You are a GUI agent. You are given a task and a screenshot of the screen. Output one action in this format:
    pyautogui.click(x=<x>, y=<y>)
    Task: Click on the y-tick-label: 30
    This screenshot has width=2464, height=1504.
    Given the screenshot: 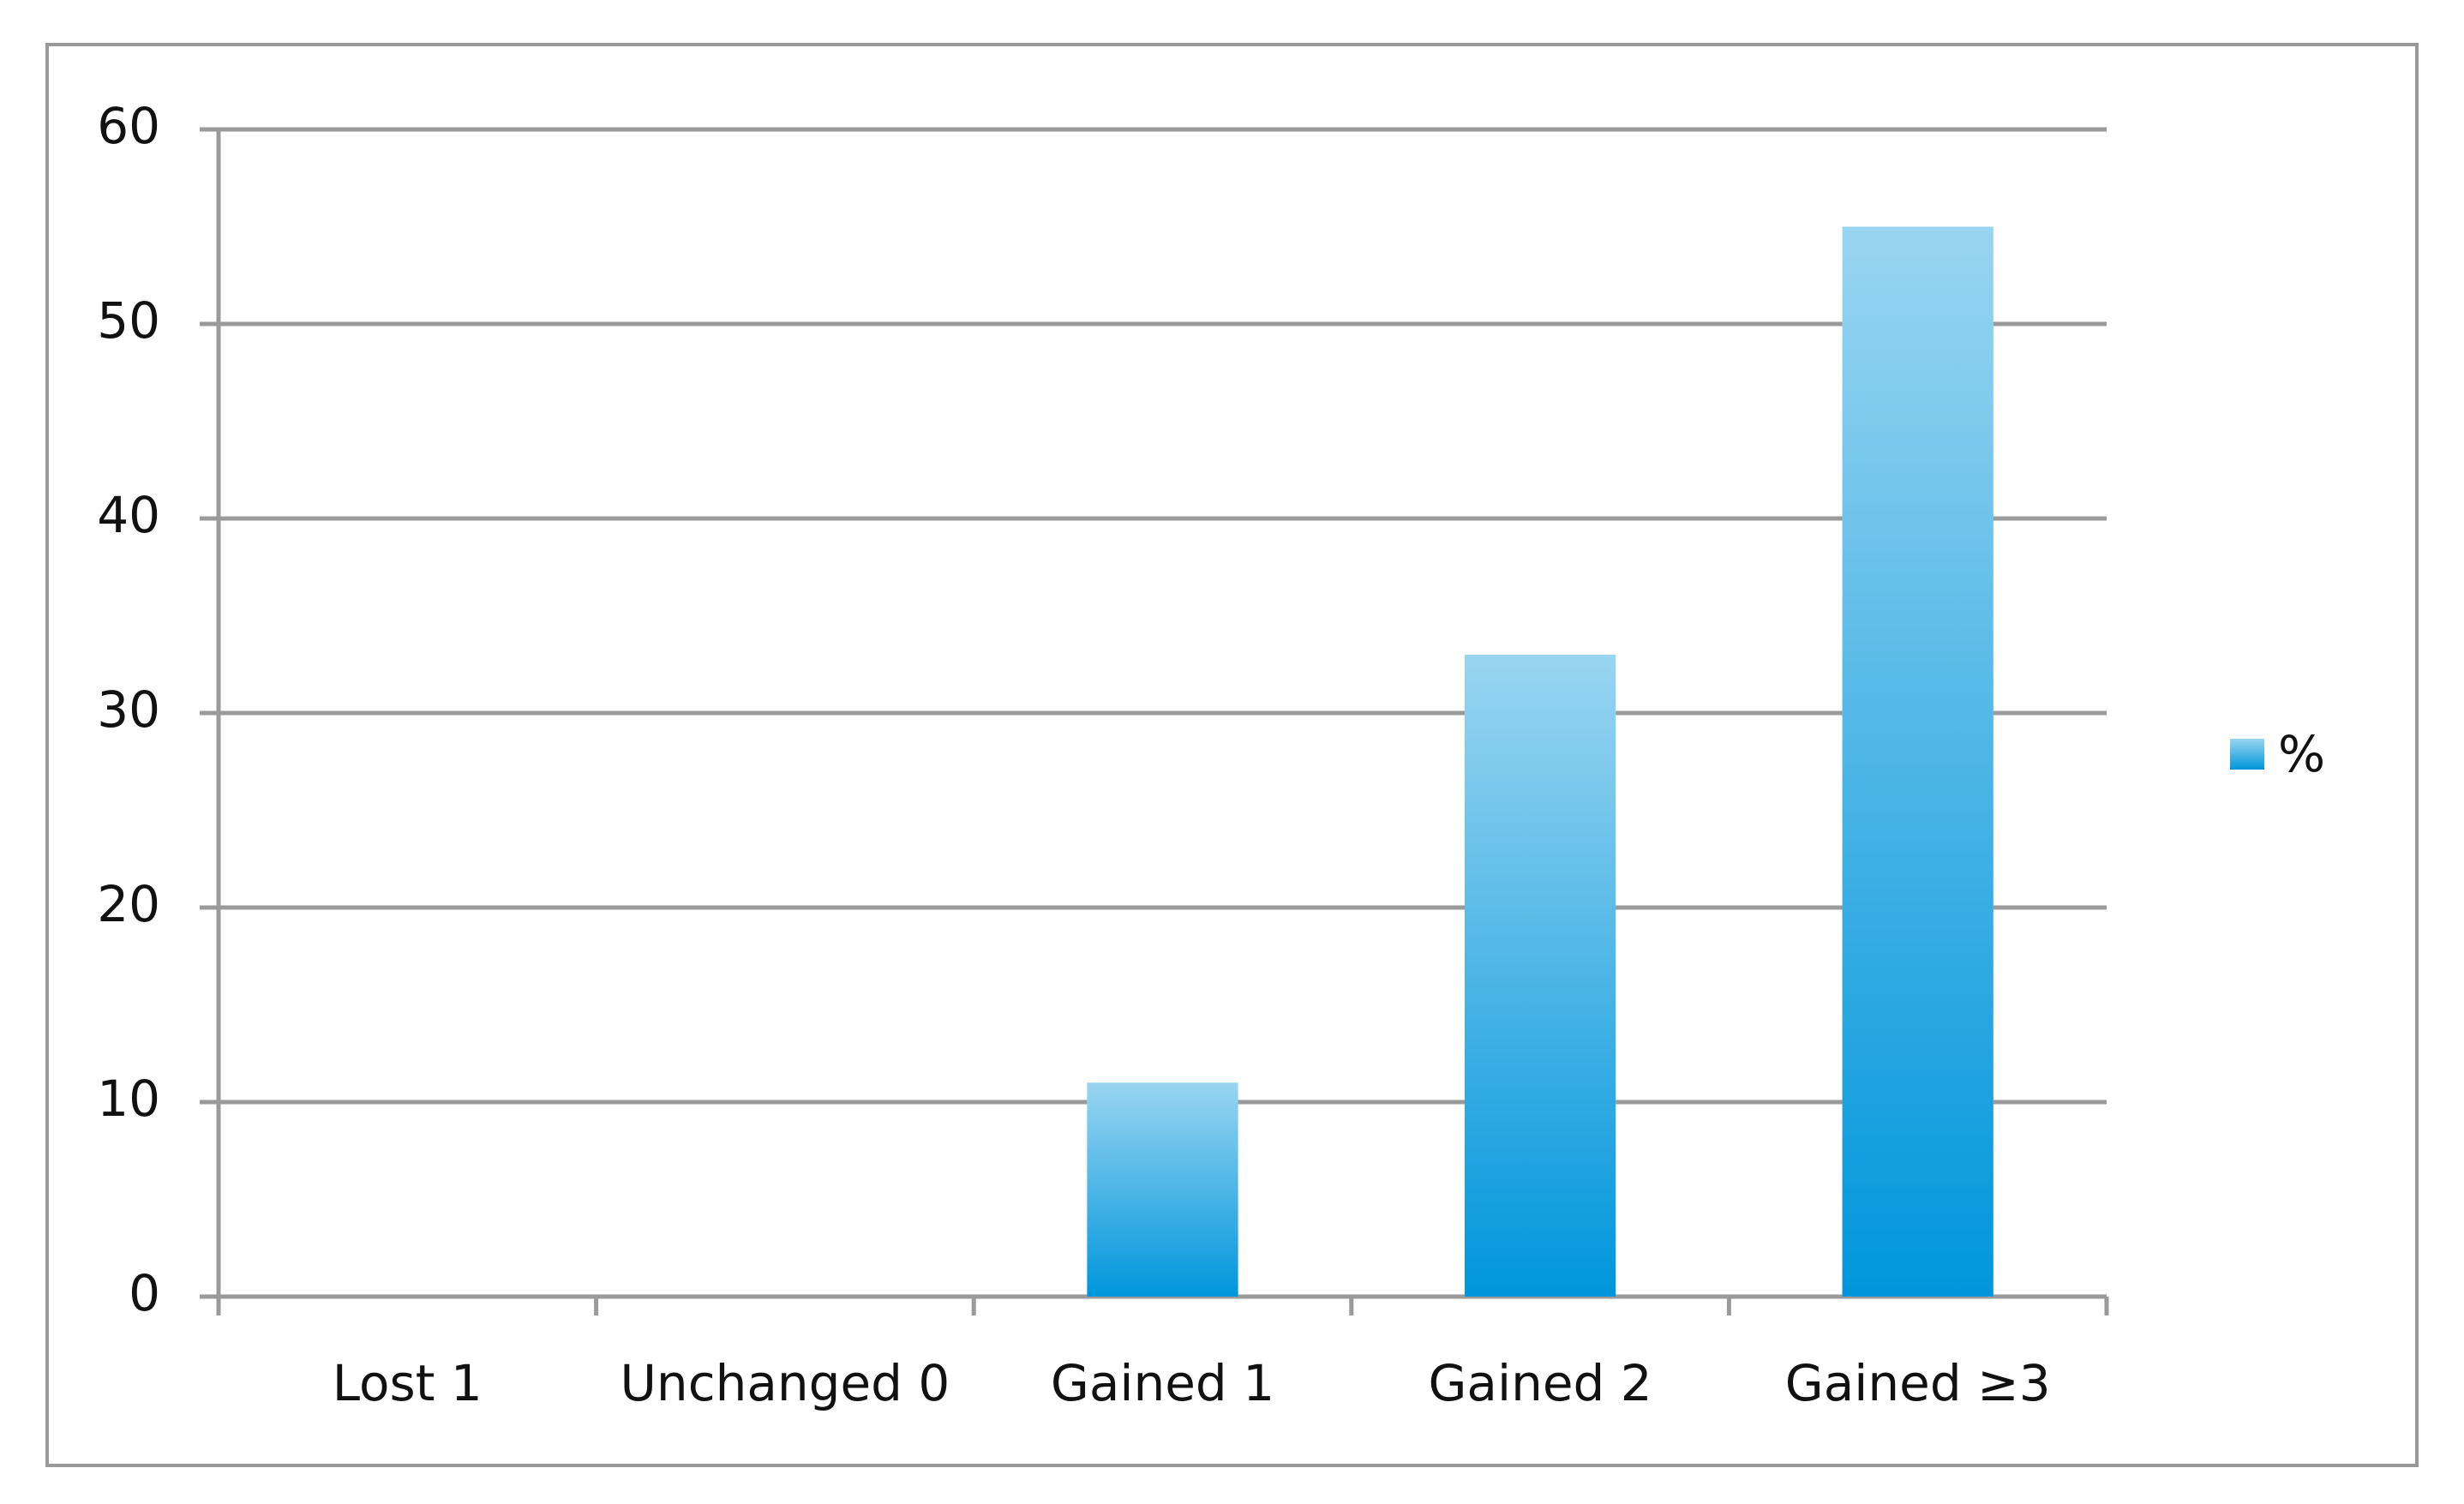 What is the action you would take?
    pyautogui.click(x=128, y=709)
    